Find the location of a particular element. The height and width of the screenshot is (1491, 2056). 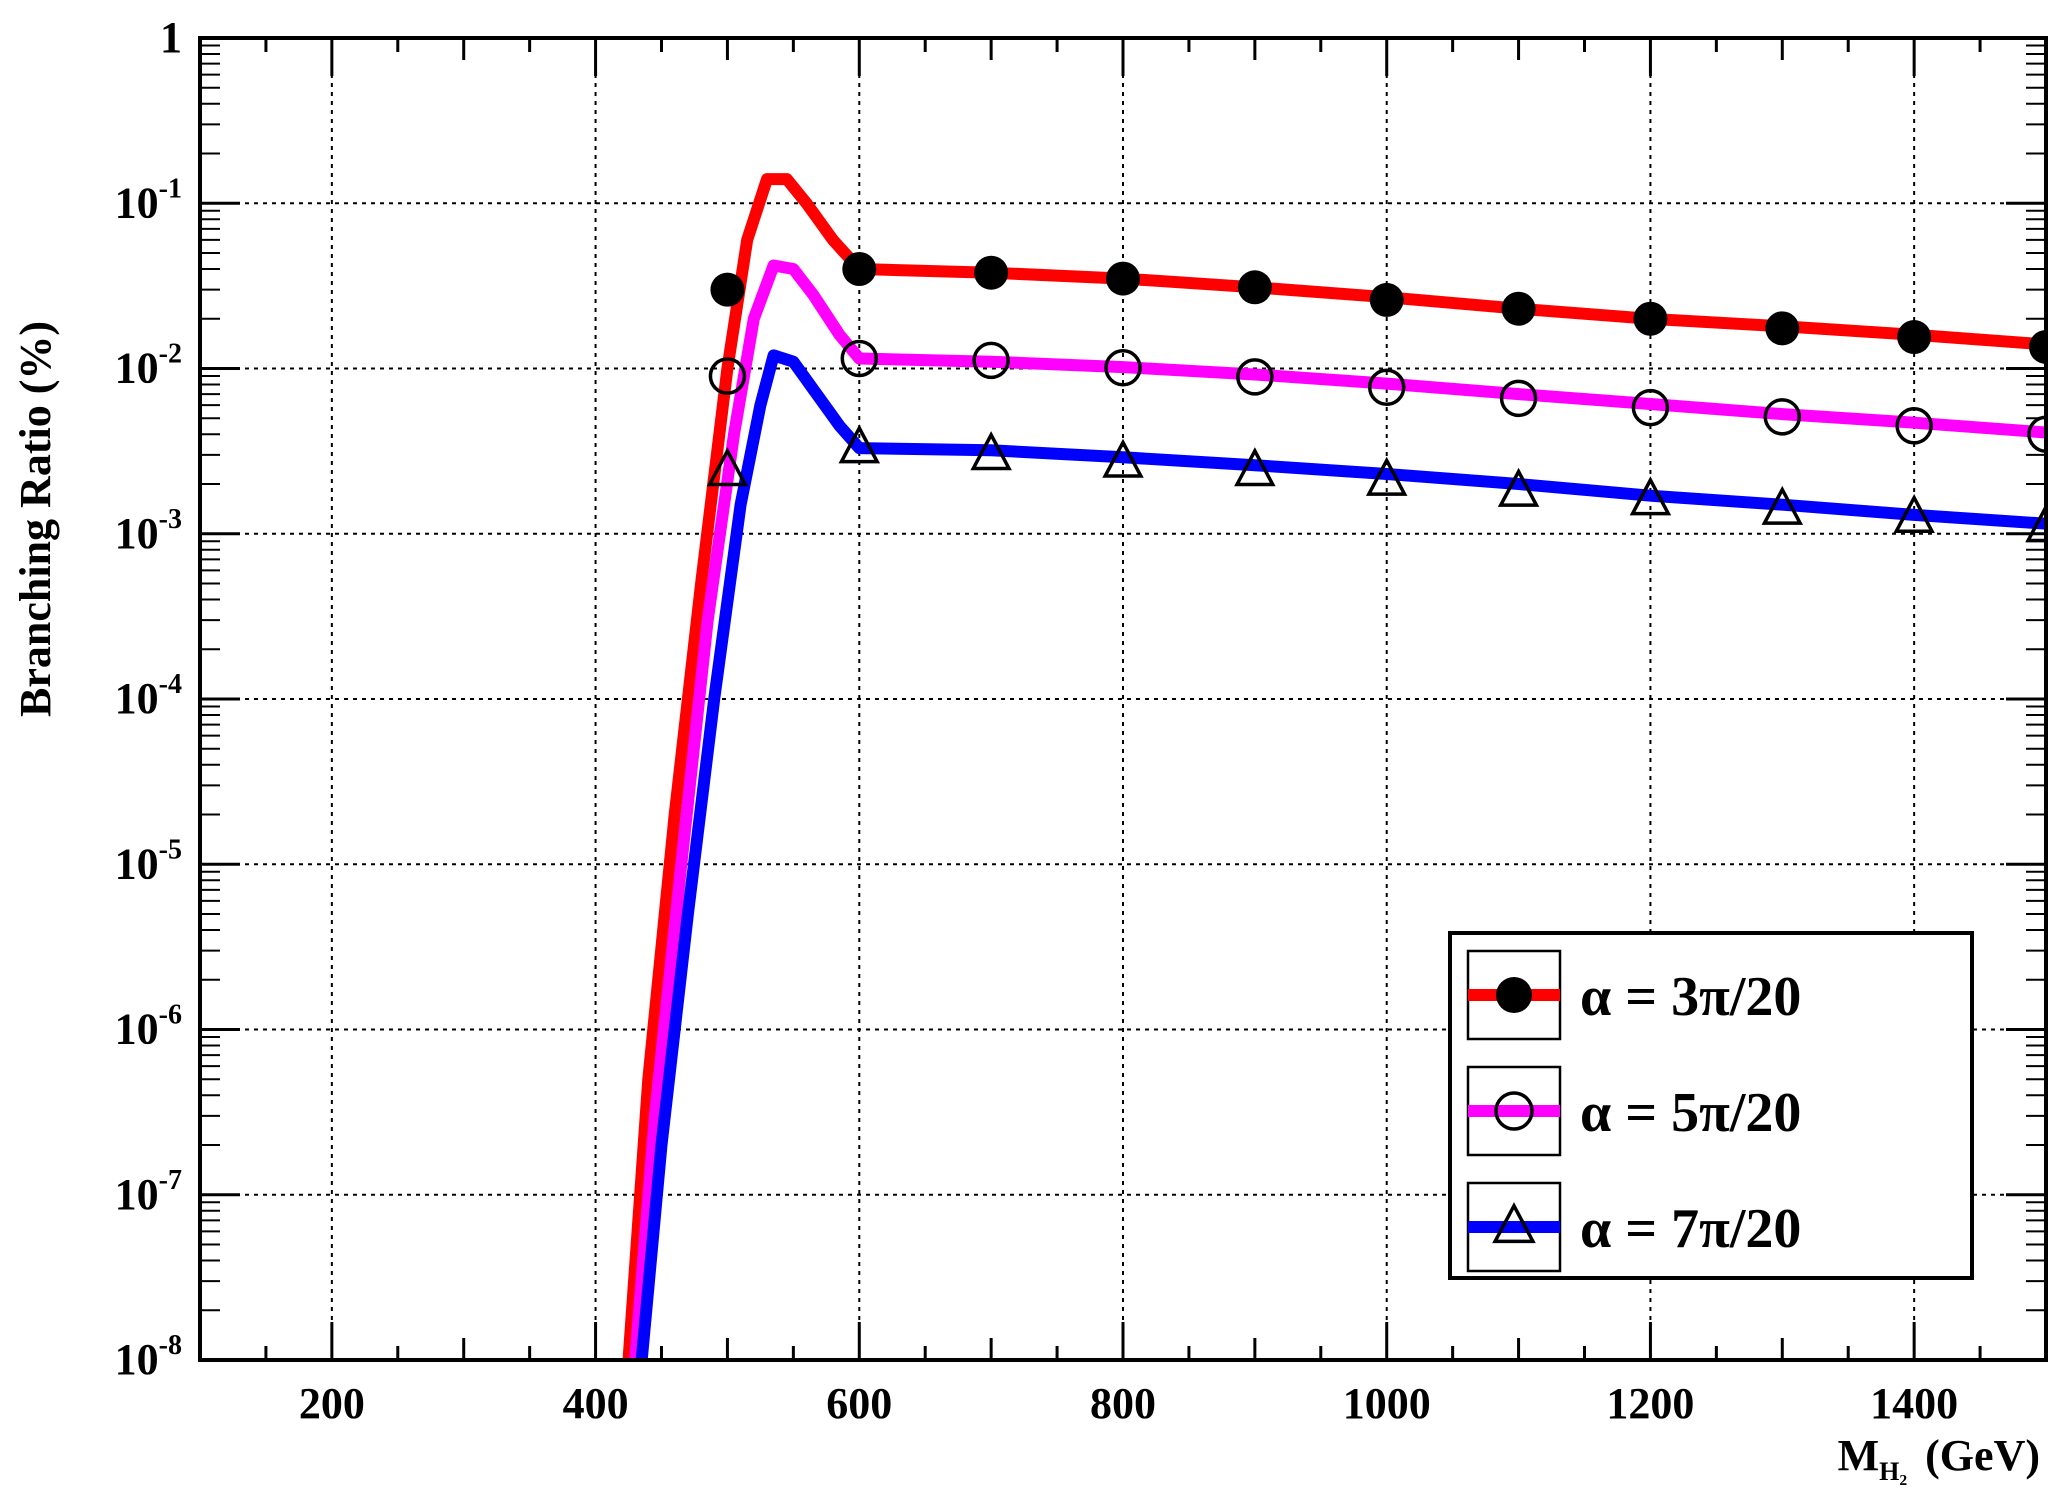

y-tick-label: 10⁻⁸ is located at coordinates (148, 1357).